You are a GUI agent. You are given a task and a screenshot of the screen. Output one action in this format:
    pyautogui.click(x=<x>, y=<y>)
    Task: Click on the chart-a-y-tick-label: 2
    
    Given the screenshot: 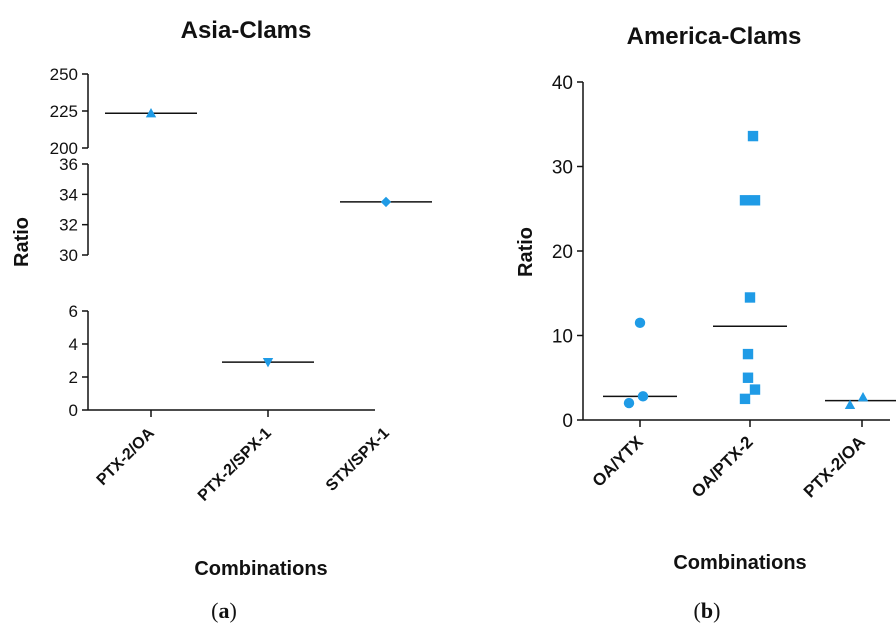 What is the action you would take?
    pyautogui.click(x=73, y=377)
    